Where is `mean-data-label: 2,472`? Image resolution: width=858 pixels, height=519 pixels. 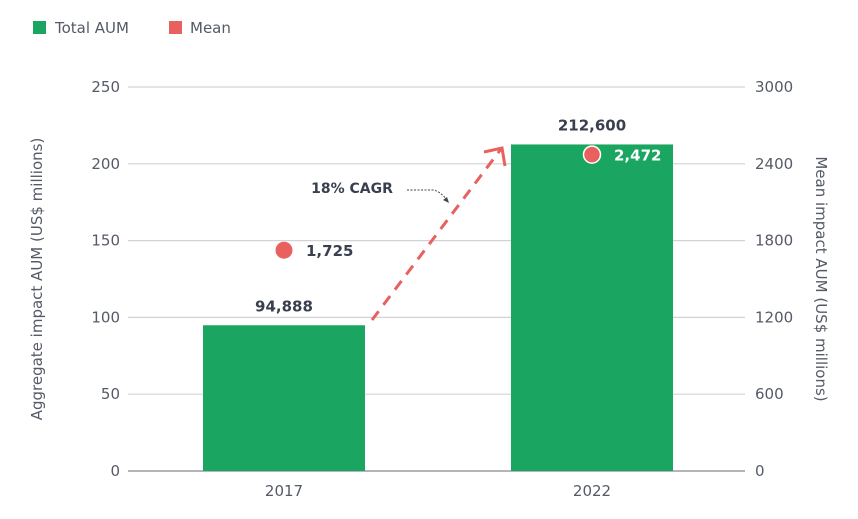
mean-data-label: 2,472 is located at coordinates (637, 156).